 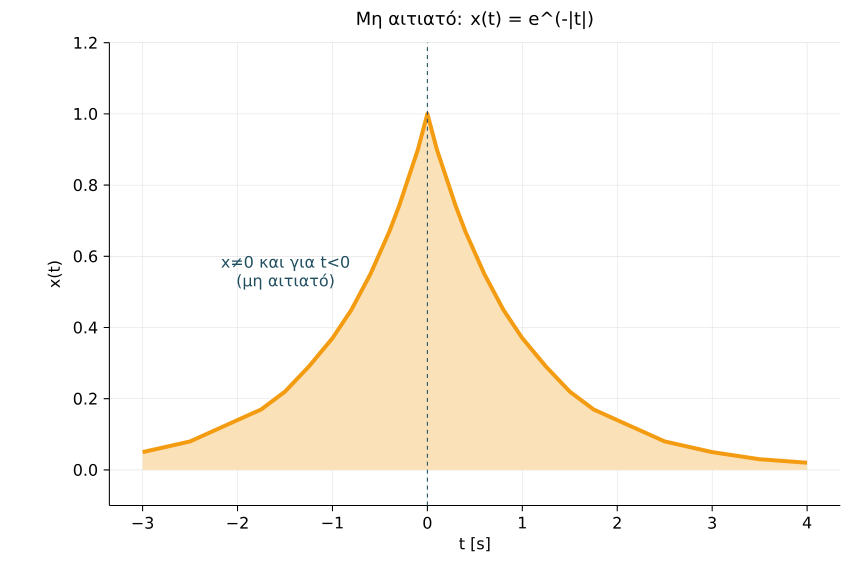 I want to click on x-tick-label: −1, so click(x=332, y=522).